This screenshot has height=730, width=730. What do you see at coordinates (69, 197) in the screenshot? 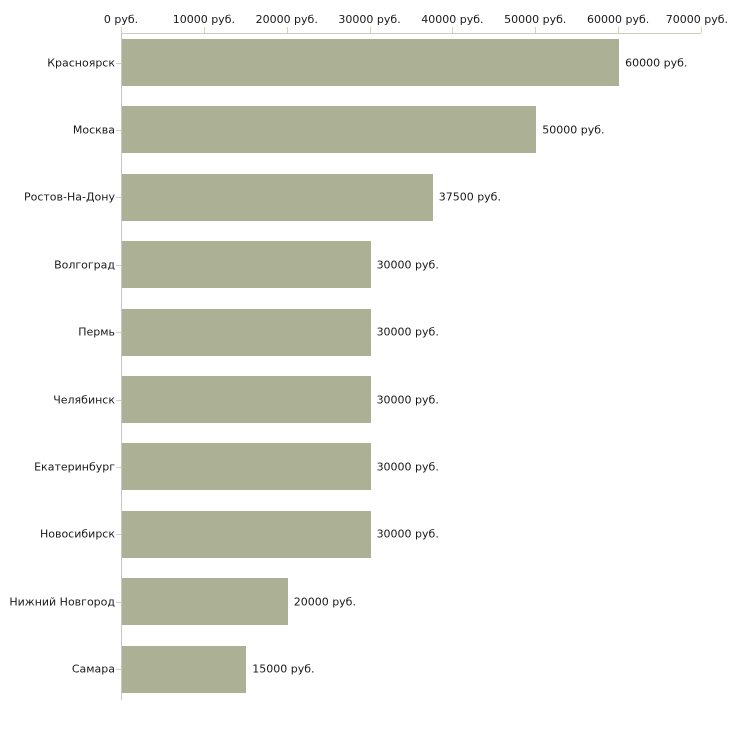
I see `category-label: Ростов-На-Дону` at bounding box center [69, 197].